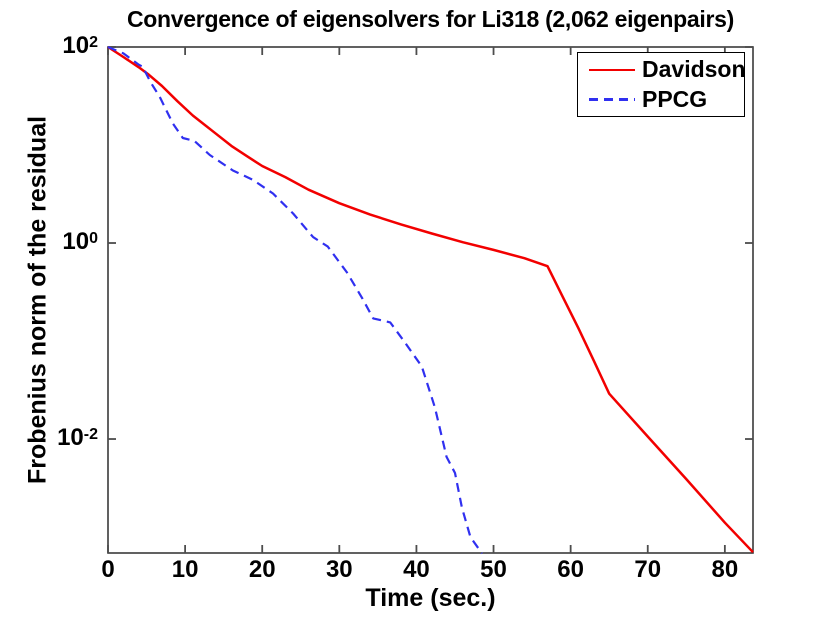 The width and height of the screenshot is (830, 624). I want to click on x-tick-label: 80, so click(725, 569).